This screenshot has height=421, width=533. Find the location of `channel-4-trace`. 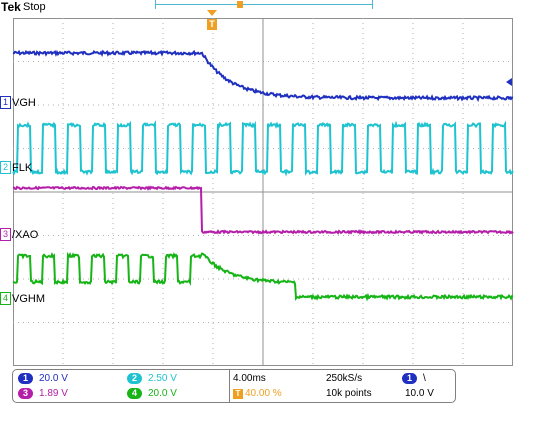

channel-4-trace is located at coordinates (263, 276).